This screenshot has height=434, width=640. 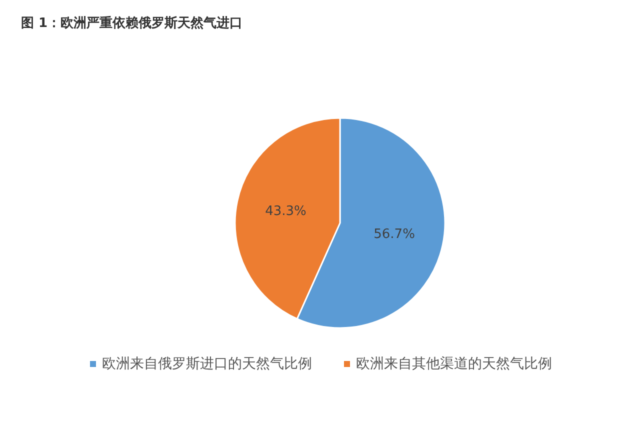 I want to click on data-label: 43.3%, so click(x=285, y=211).